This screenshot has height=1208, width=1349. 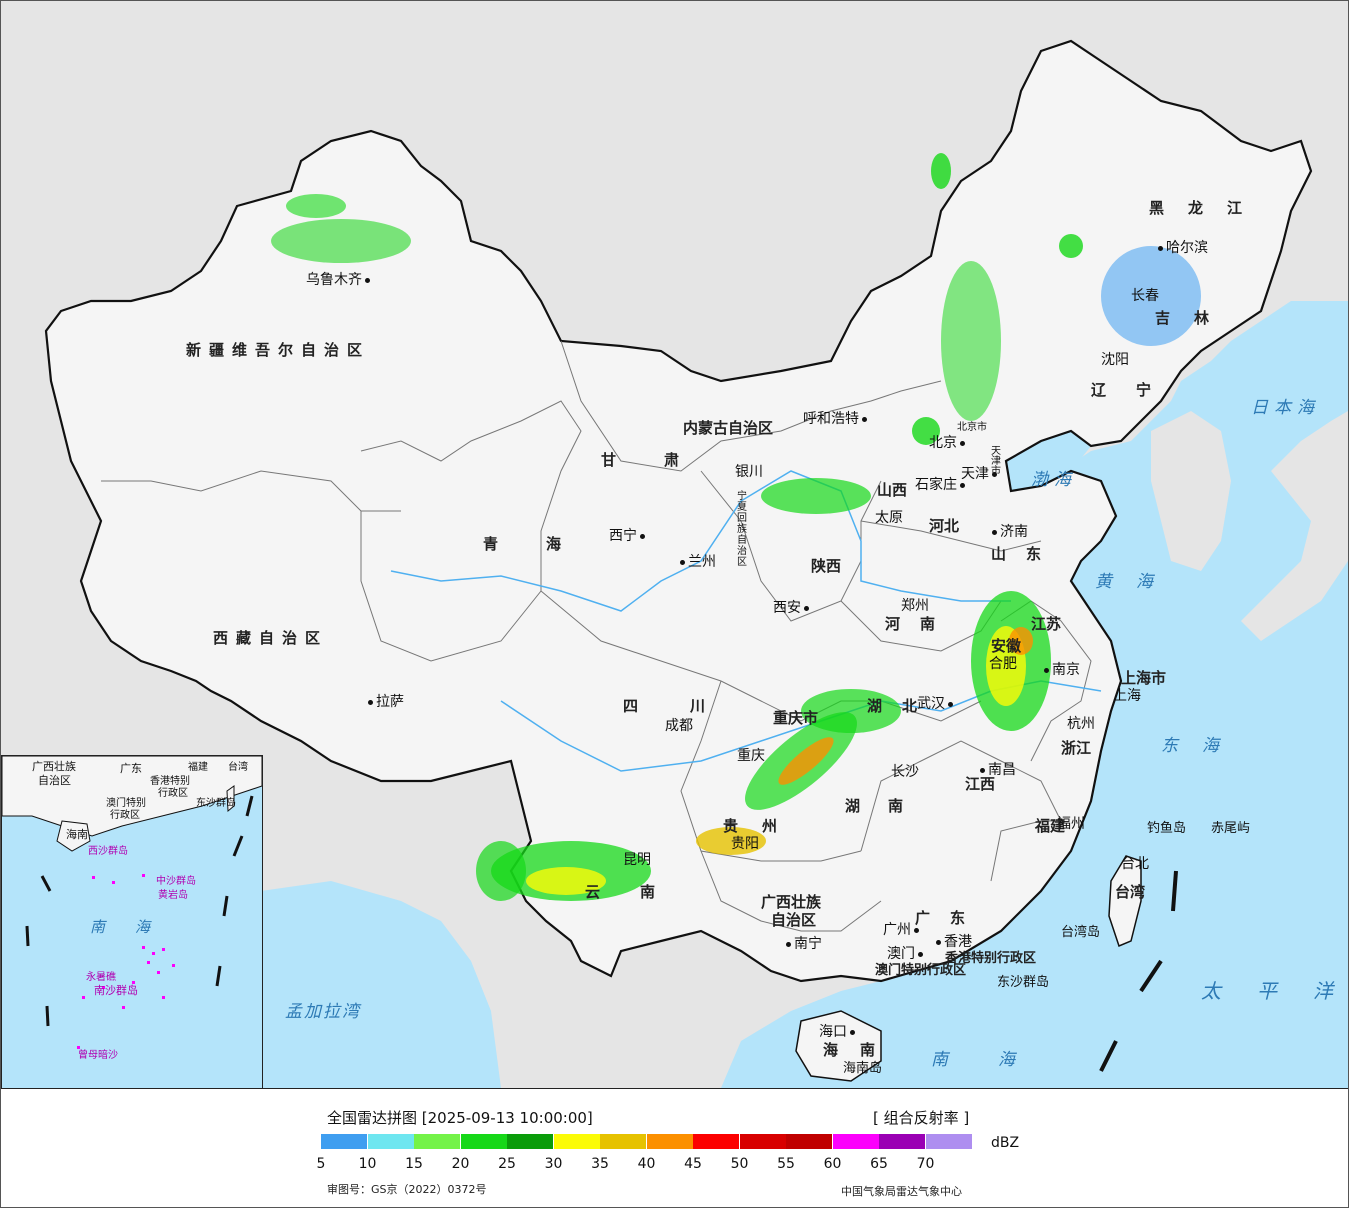 I want to click on province-label: 福建, so click(x=1050, y=826).